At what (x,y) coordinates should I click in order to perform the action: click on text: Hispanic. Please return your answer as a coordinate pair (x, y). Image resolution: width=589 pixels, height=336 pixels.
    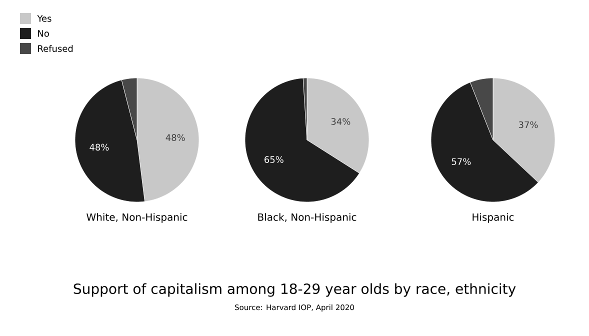
    Looking at the image, I should click on (493, 218).